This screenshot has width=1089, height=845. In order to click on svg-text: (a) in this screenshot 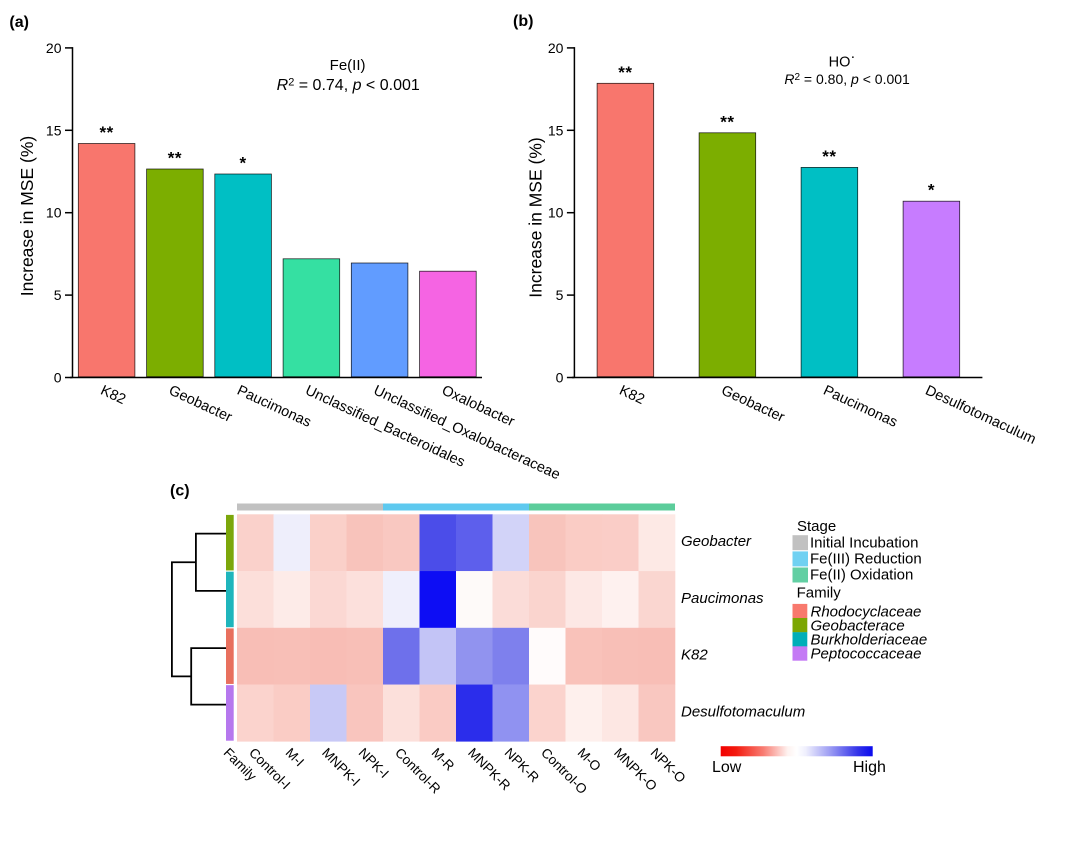, I will do `click(19, 22)`.